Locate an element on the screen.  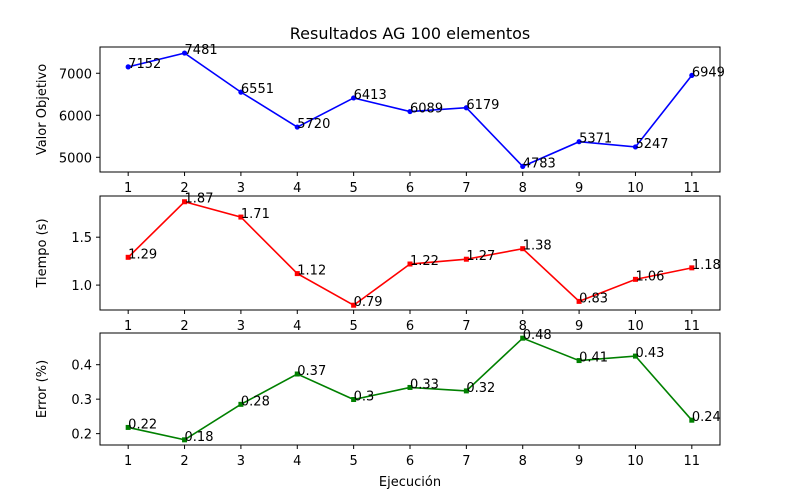
panel-3-xtick-label: 7 is located at coordinates (466, 461).